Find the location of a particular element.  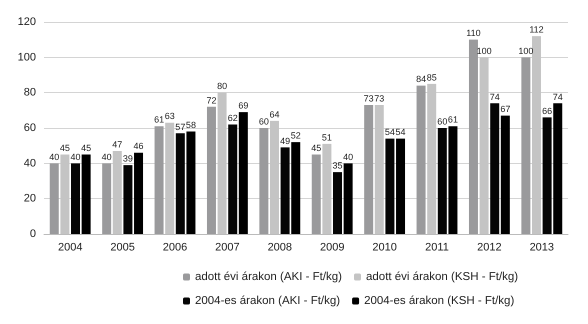

data-label: 84 is located at coordinates (421, 79).